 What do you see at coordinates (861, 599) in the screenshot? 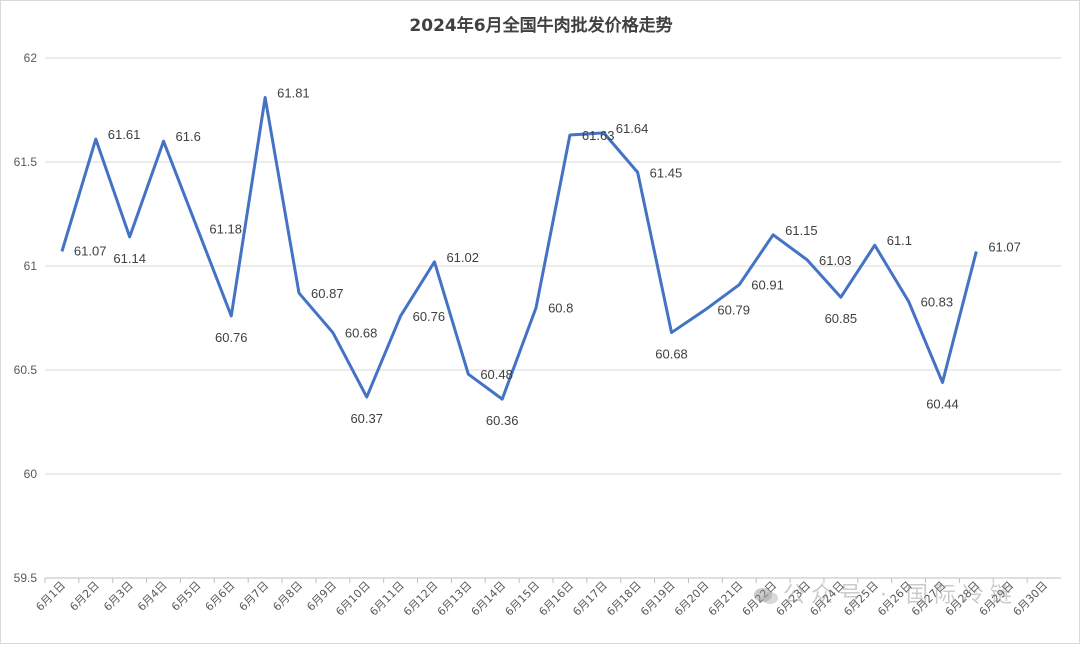
I see `x-tick-label: 6月25日` at bounding box center [861, 599].